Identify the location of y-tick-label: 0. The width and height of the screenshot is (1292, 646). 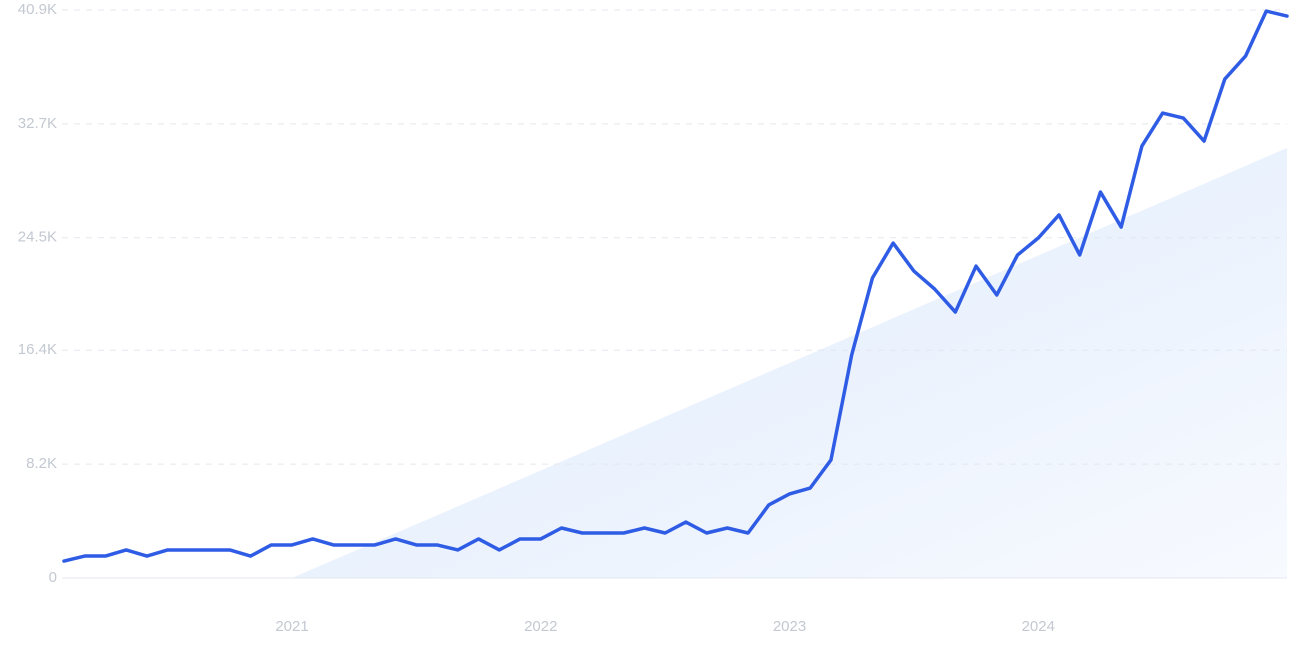
(53, 577).